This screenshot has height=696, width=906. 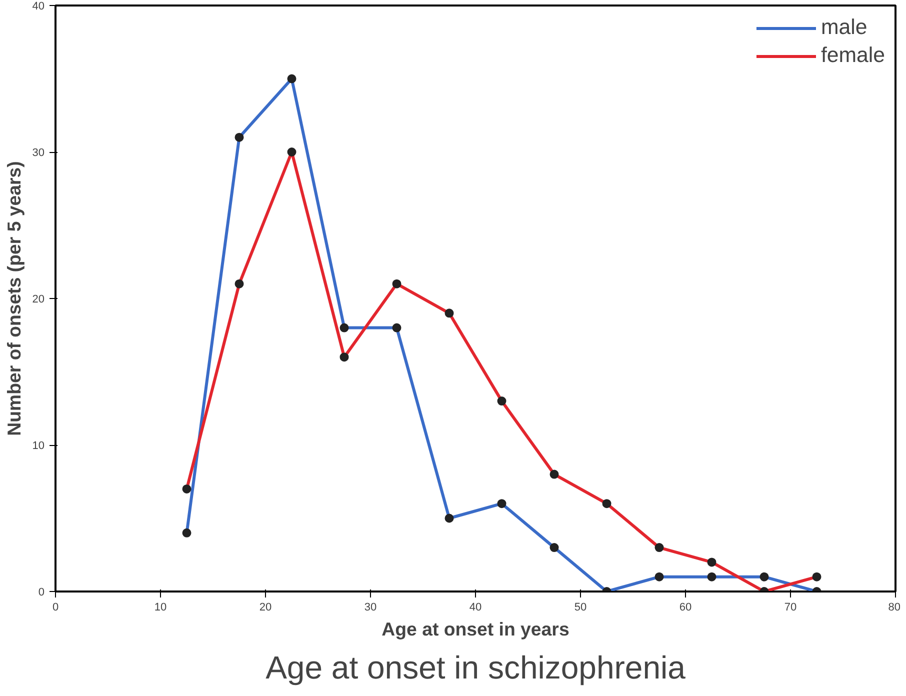 I want to click on x-tick-label: 50, so click(x=580, y=608).